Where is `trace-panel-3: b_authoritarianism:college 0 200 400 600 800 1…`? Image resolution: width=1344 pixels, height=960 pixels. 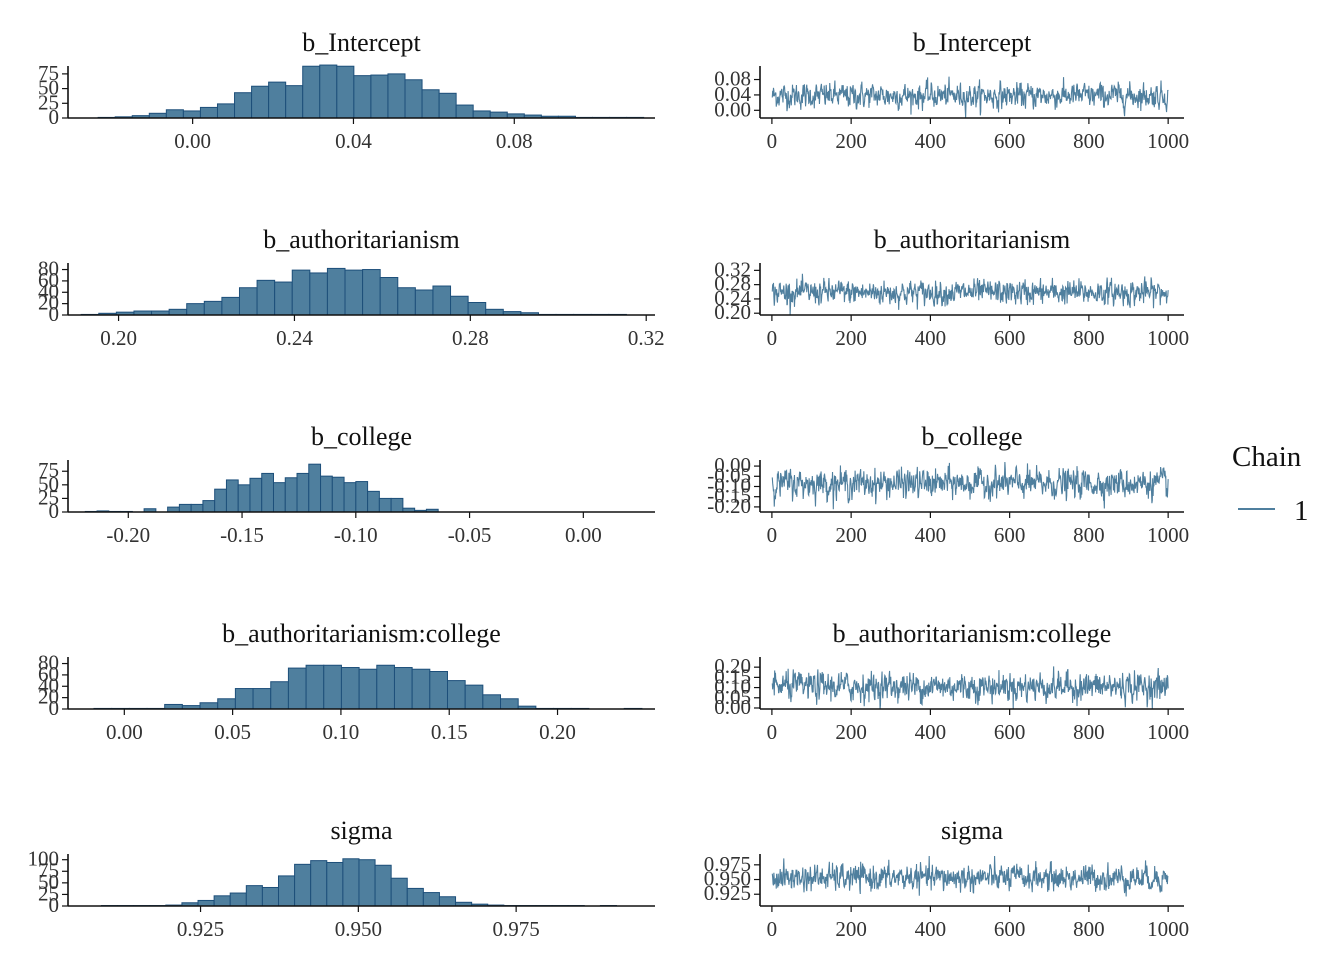 trace-panel-3: b_authoritarianism:college 0 200 400 600 800 1… is located at coordinates (951, 681).